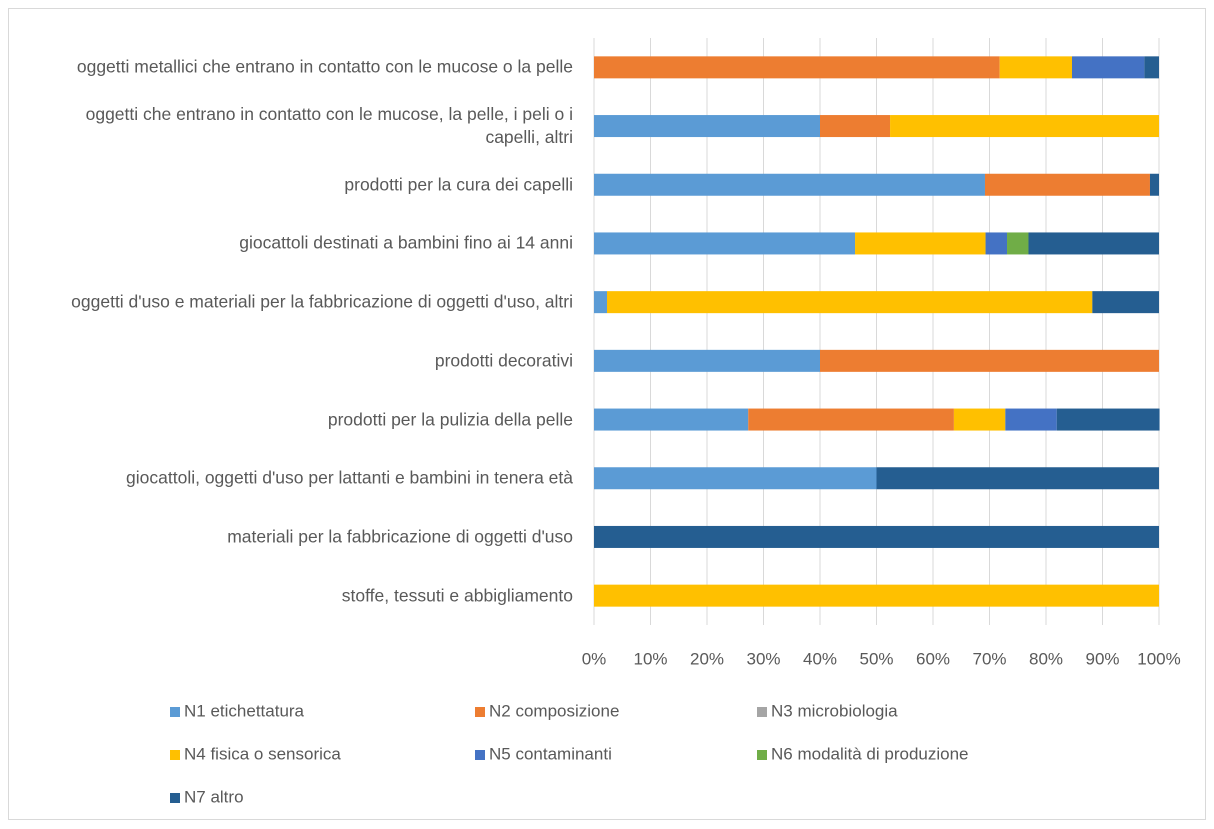  Describe the element at coordinates (650, 658) in the screenshot. I see `x-tick-label: 10%` at that location.